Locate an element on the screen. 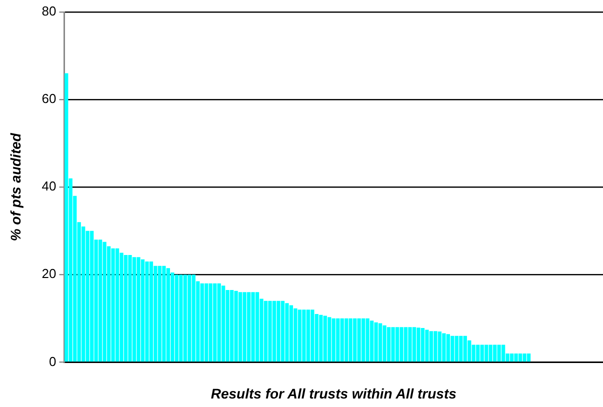 This screenshot has width=603, height=407. y-tick-label: 0 is located at coordinates (52, 361).